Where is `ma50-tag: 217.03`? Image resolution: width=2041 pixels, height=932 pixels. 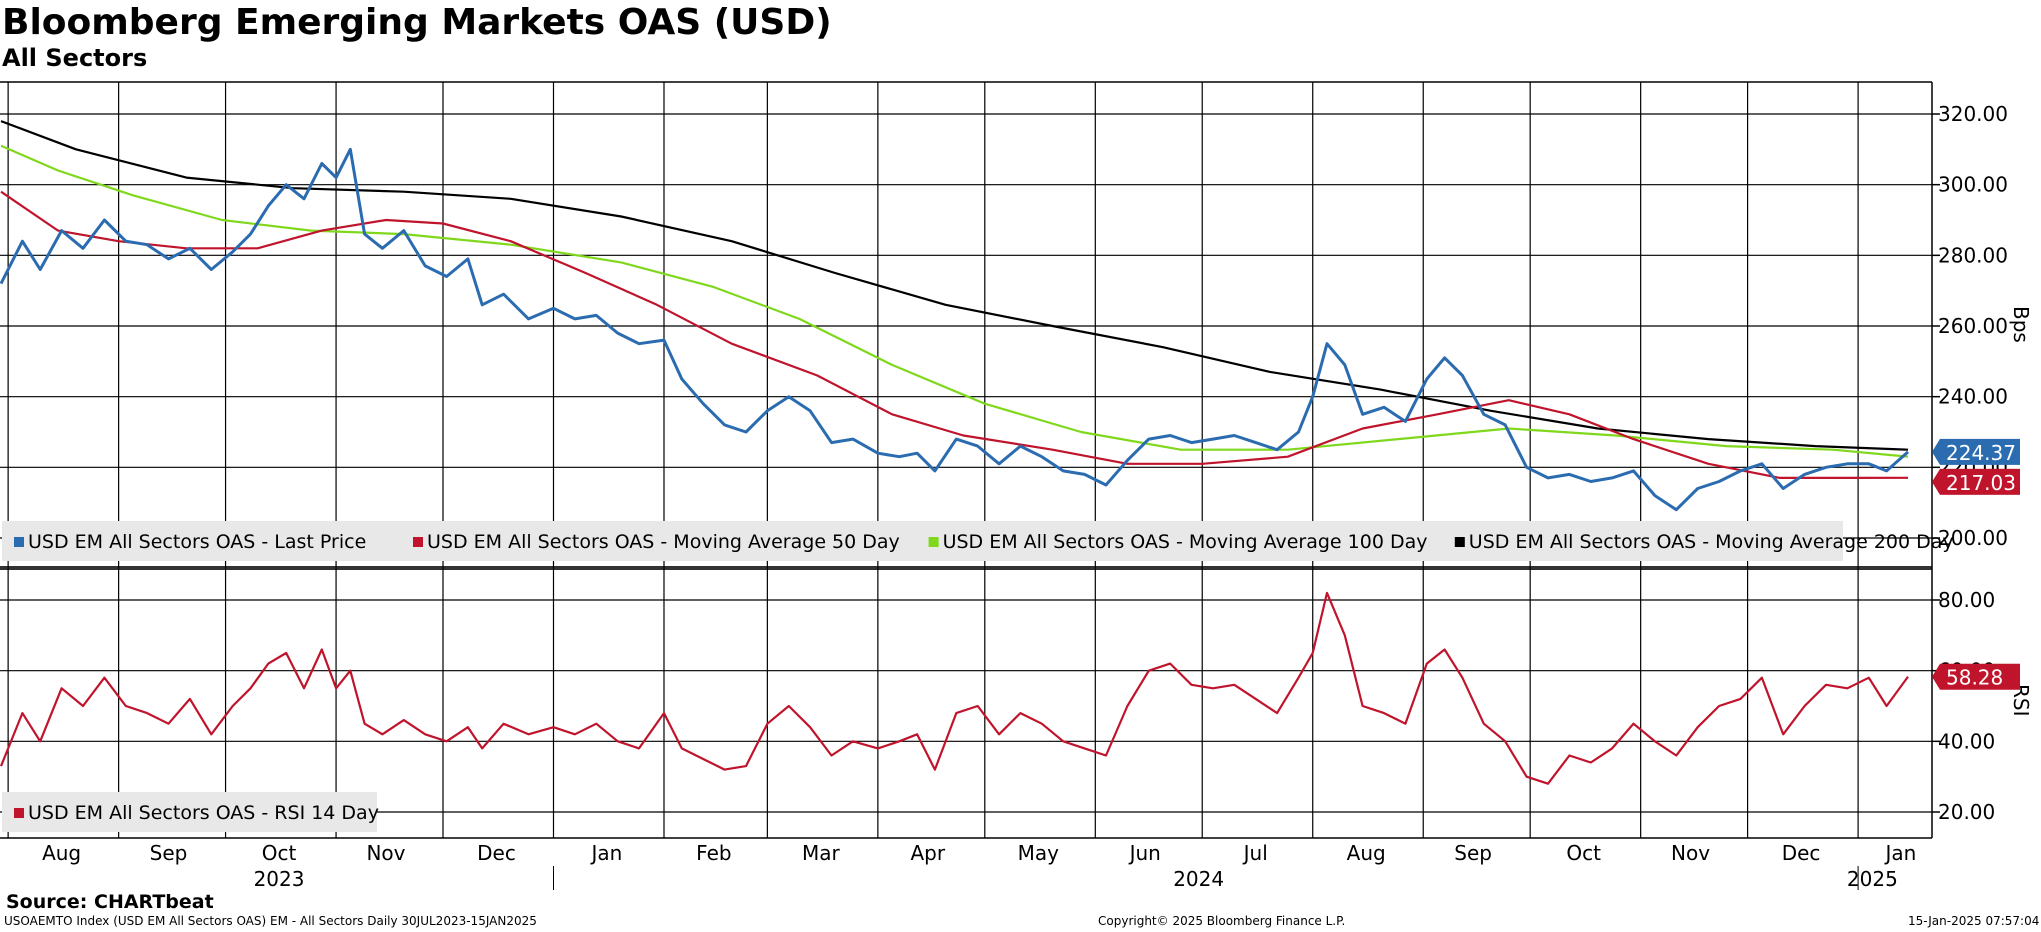
ma50-tag: 217.03 is located at coordinates (1976, 481).